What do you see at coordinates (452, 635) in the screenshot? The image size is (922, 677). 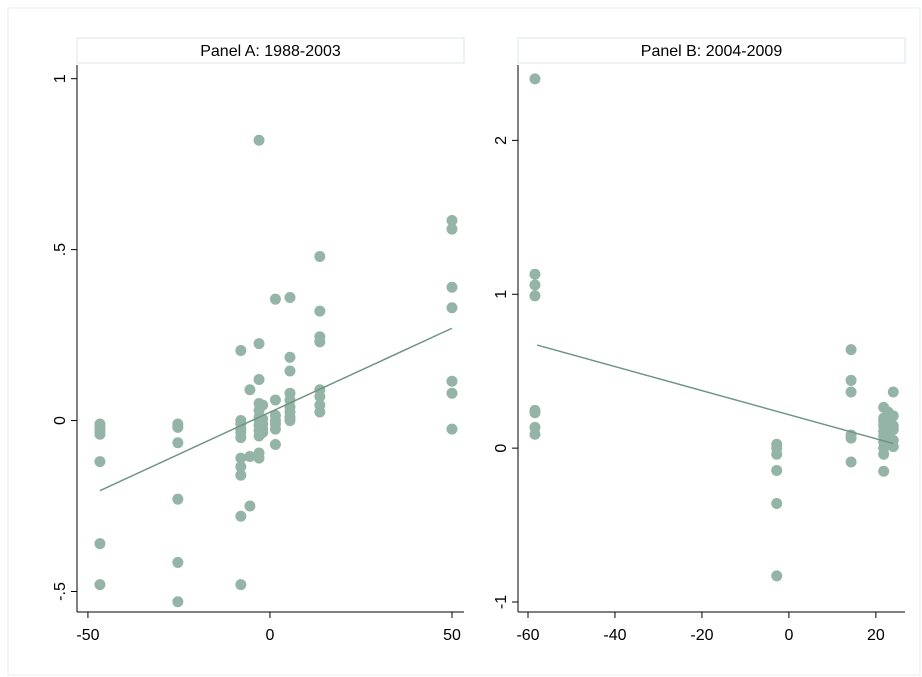 I see `x-tick-label: 50` at bounding box center [452, 635].